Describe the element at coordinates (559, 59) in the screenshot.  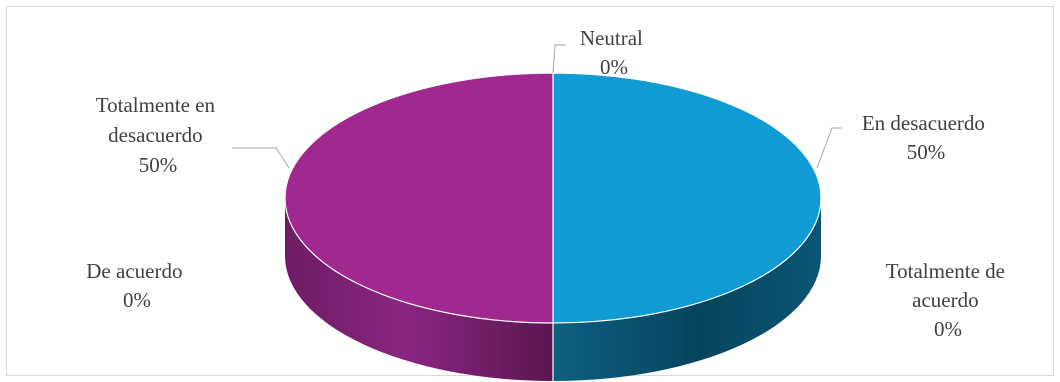
I see `leader-line-neutral` at that location.